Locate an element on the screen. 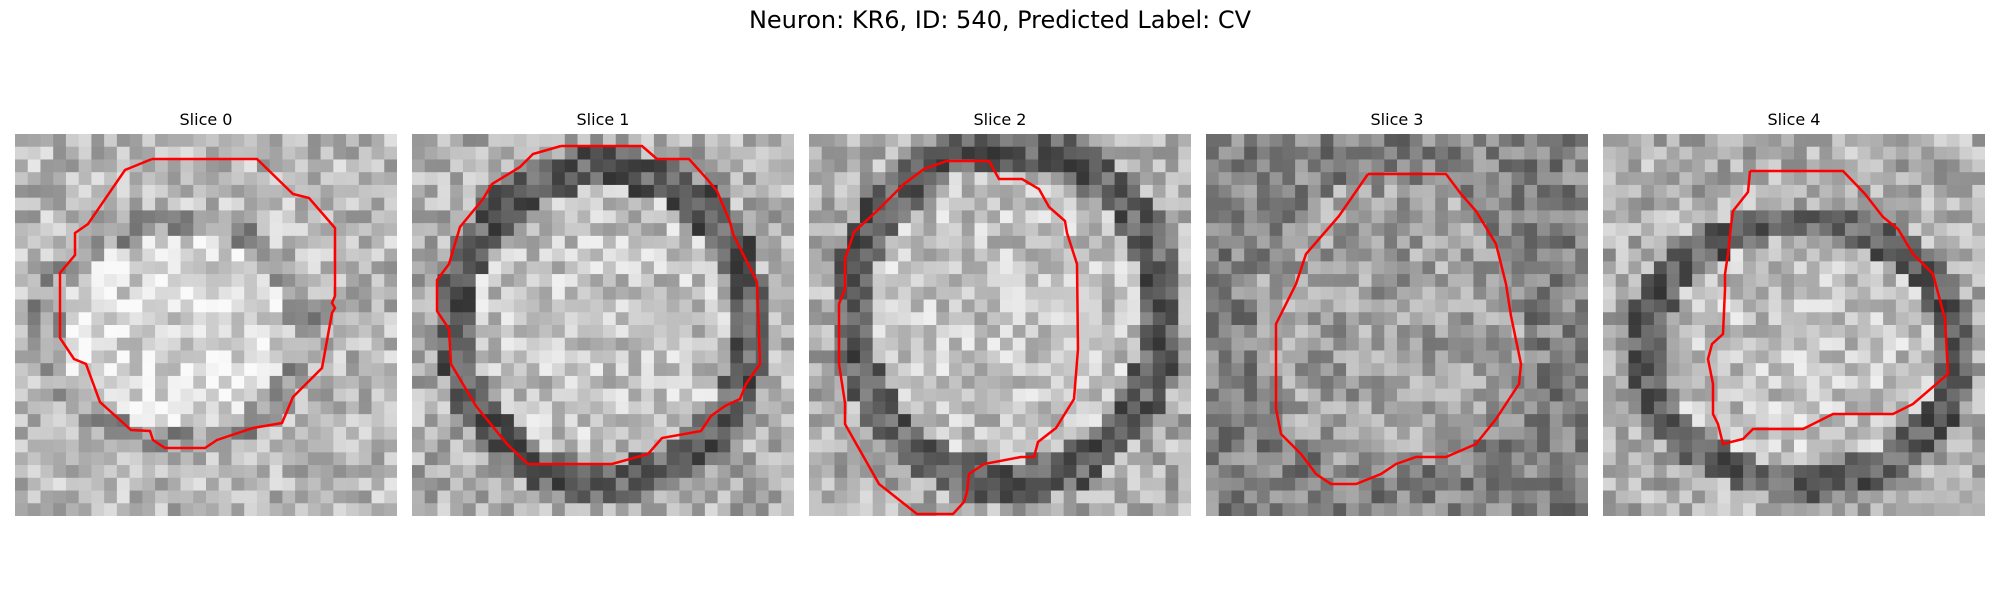 This screenshot has width=2000, height=600. slice-0-title: Slice 0 is located at coordinates (206, 119).